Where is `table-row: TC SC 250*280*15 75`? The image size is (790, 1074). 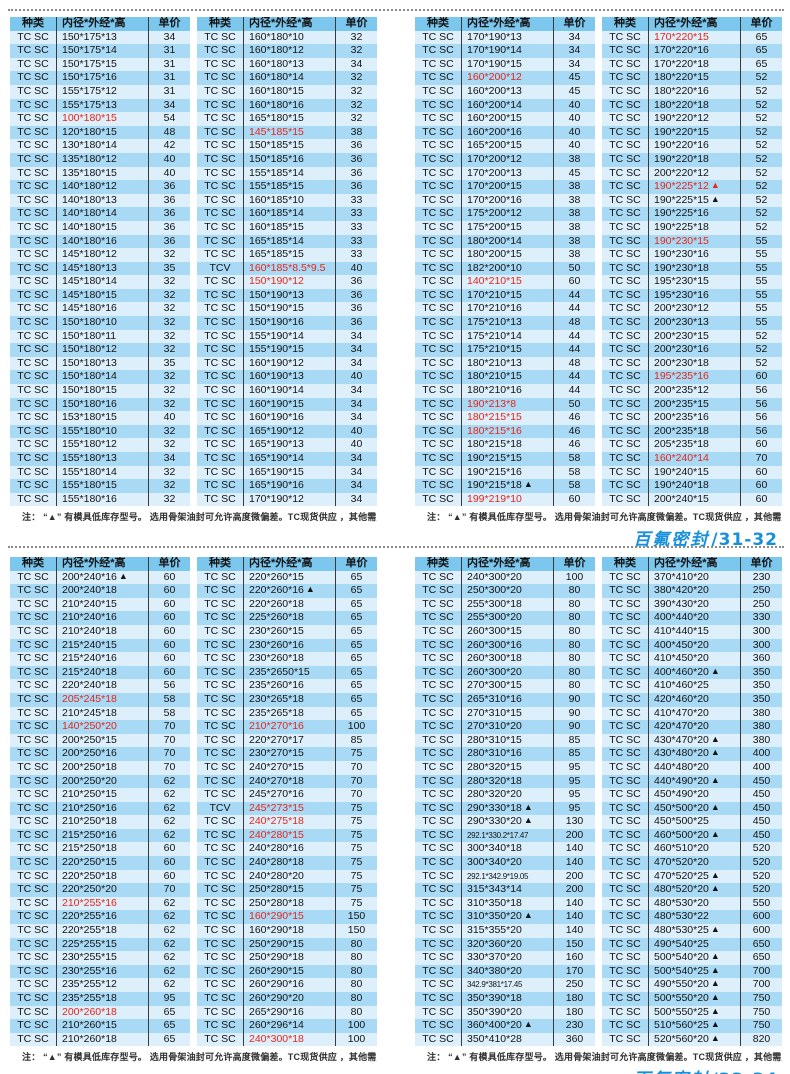 table-row: TC SC 250*280*15 75 is located at coordinates (287, 890).